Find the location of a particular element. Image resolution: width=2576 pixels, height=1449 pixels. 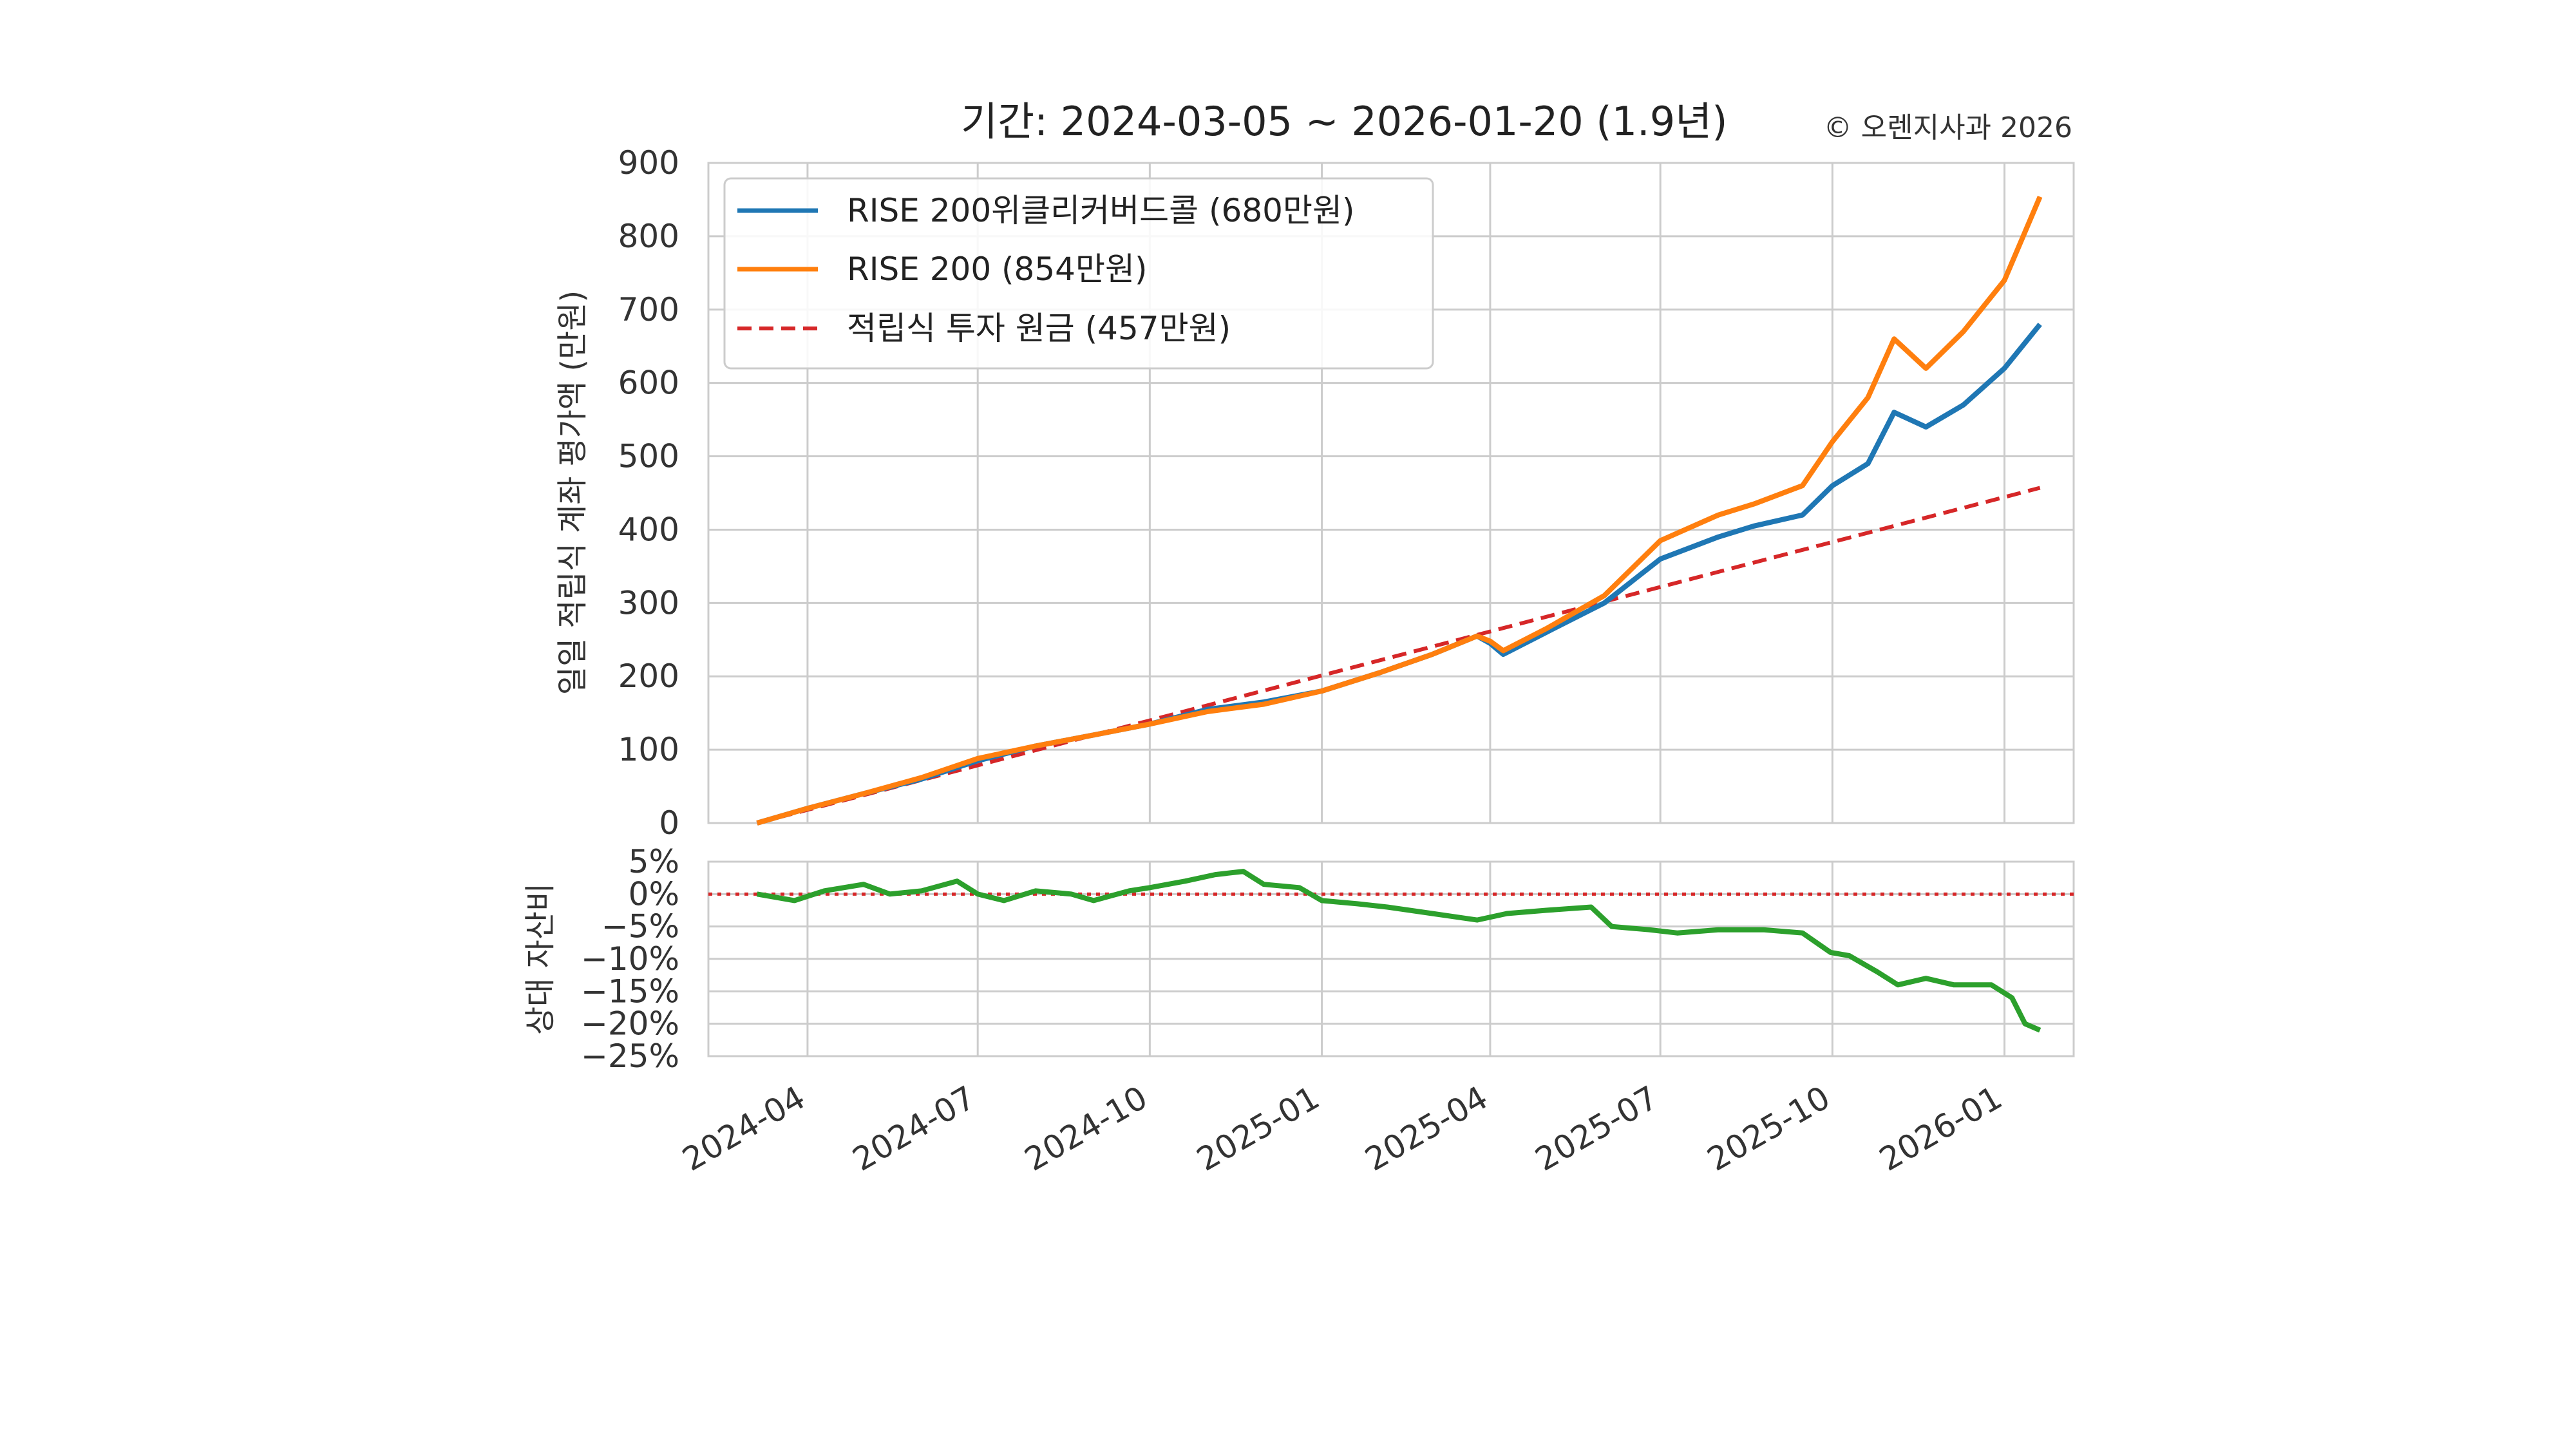

x-tick-label: 2024-04 is located at coordinates (744, 1129).